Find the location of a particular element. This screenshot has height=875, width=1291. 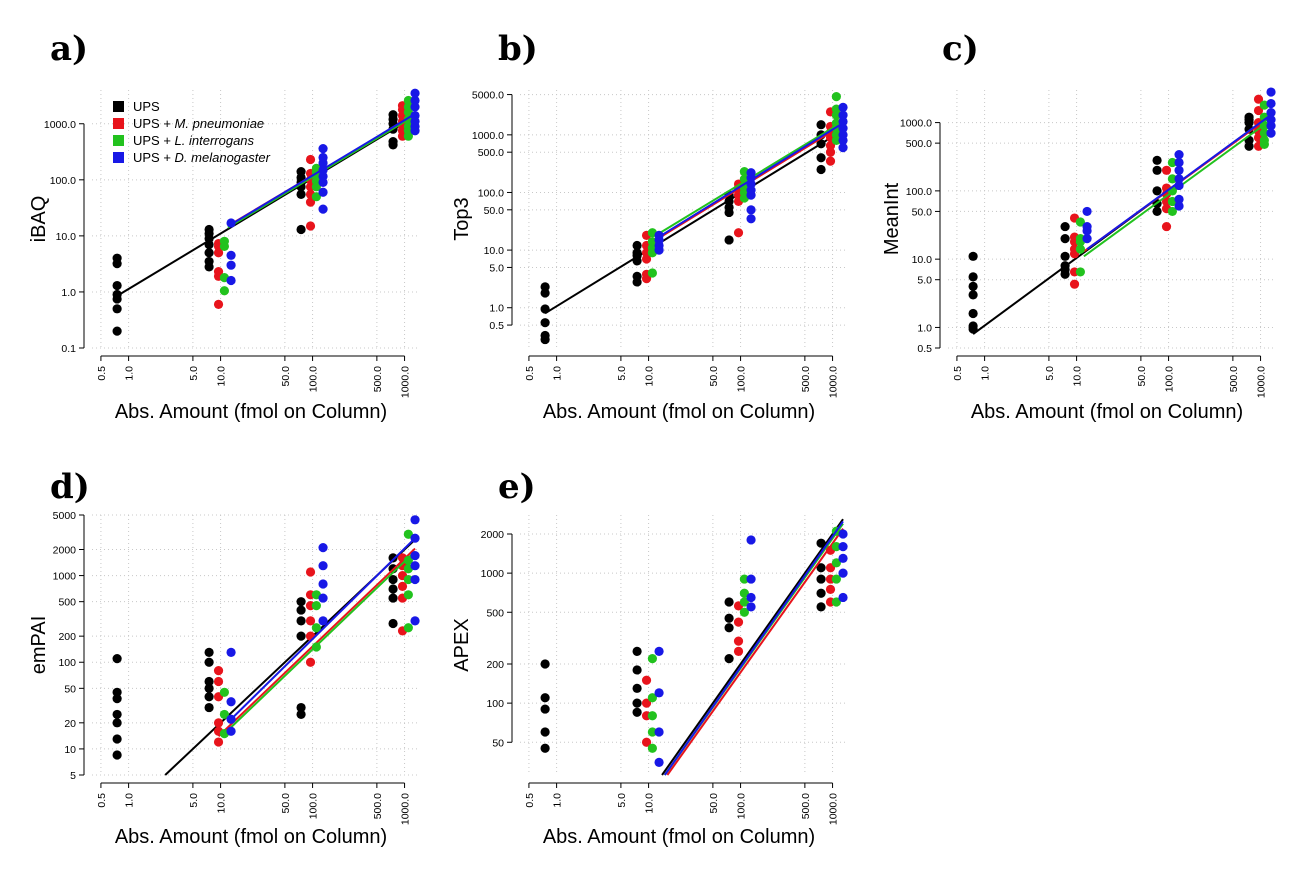

y-tick-label: 100 is located at coordinates (67, 663).